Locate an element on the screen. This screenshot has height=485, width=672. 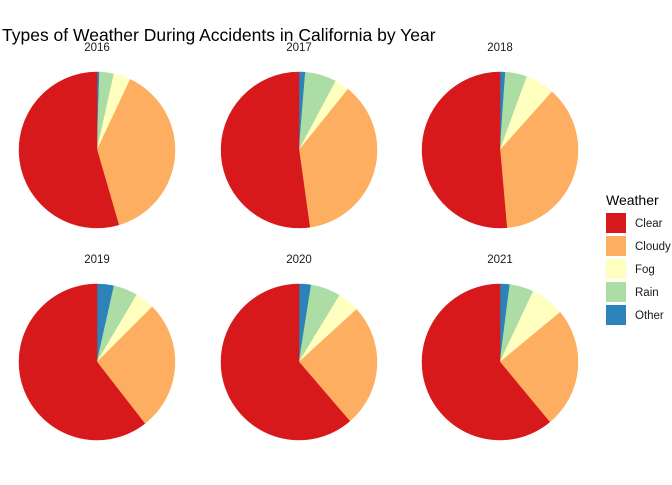
pie-2019: 2019 is located at coordinates (97, 347).